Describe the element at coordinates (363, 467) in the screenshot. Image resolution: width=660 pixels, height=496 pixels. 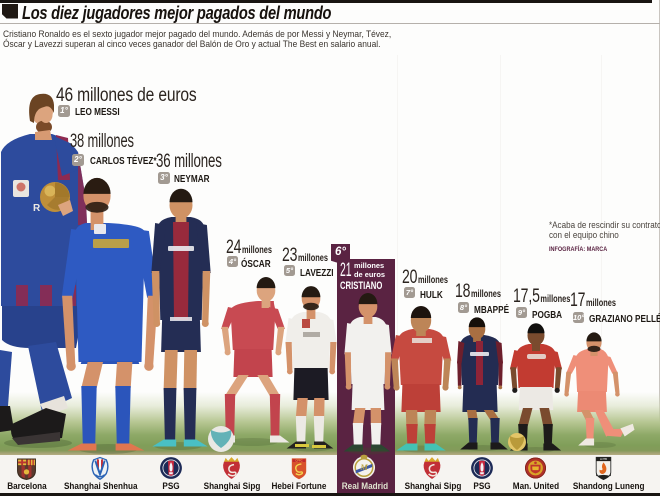
I see `svg-text: M` at that location.